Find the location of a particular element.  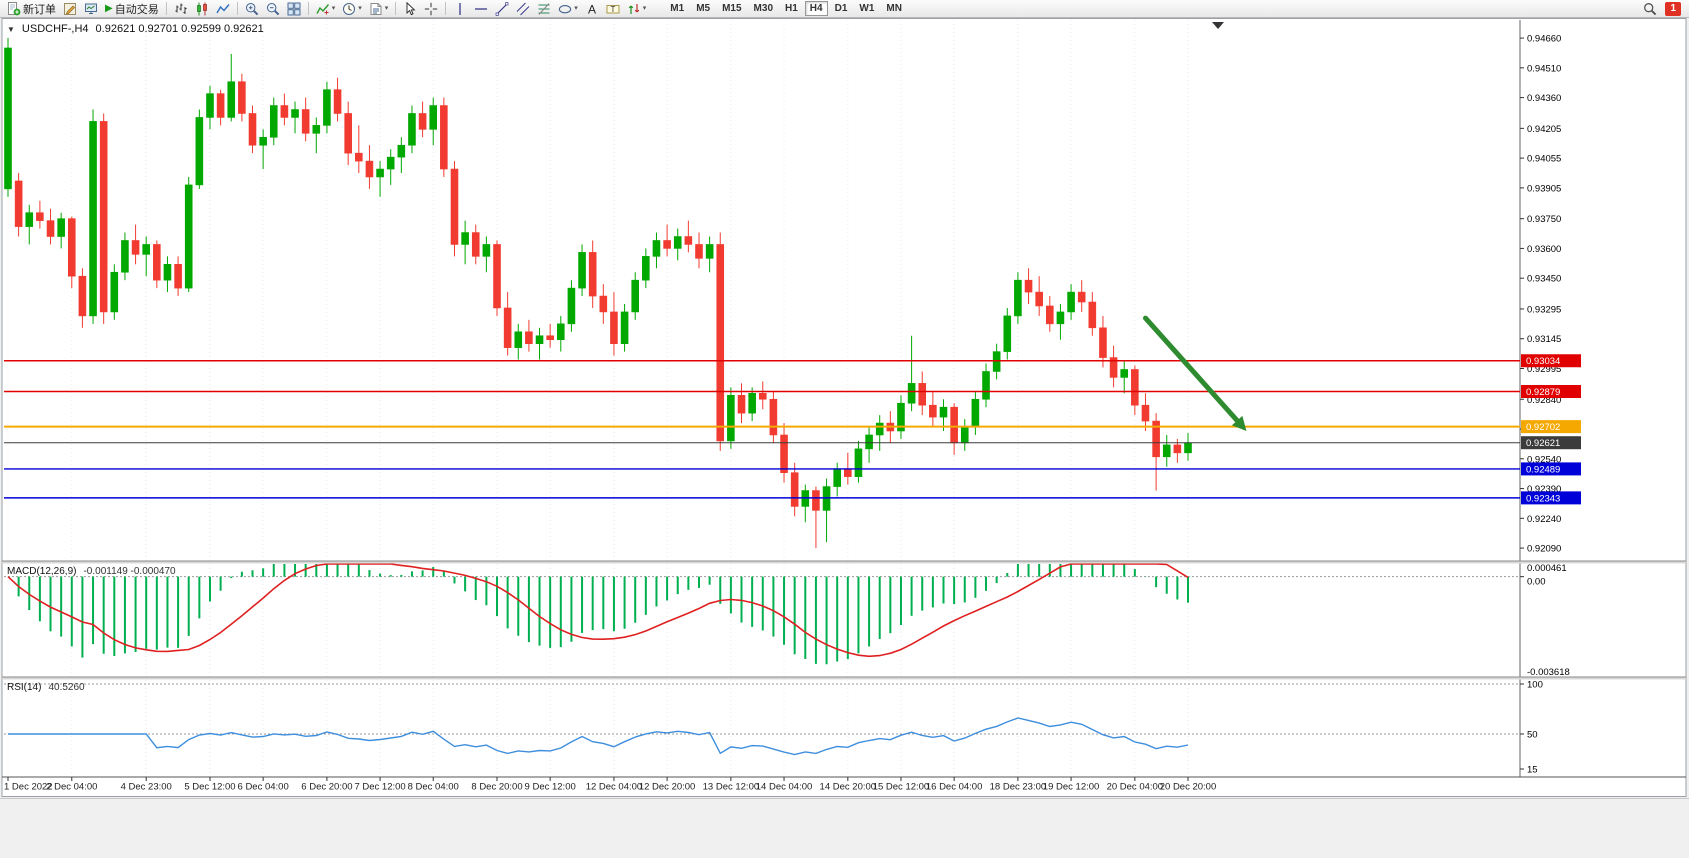

svg-text: 0.92343 is located at coordinates (1543, 498).